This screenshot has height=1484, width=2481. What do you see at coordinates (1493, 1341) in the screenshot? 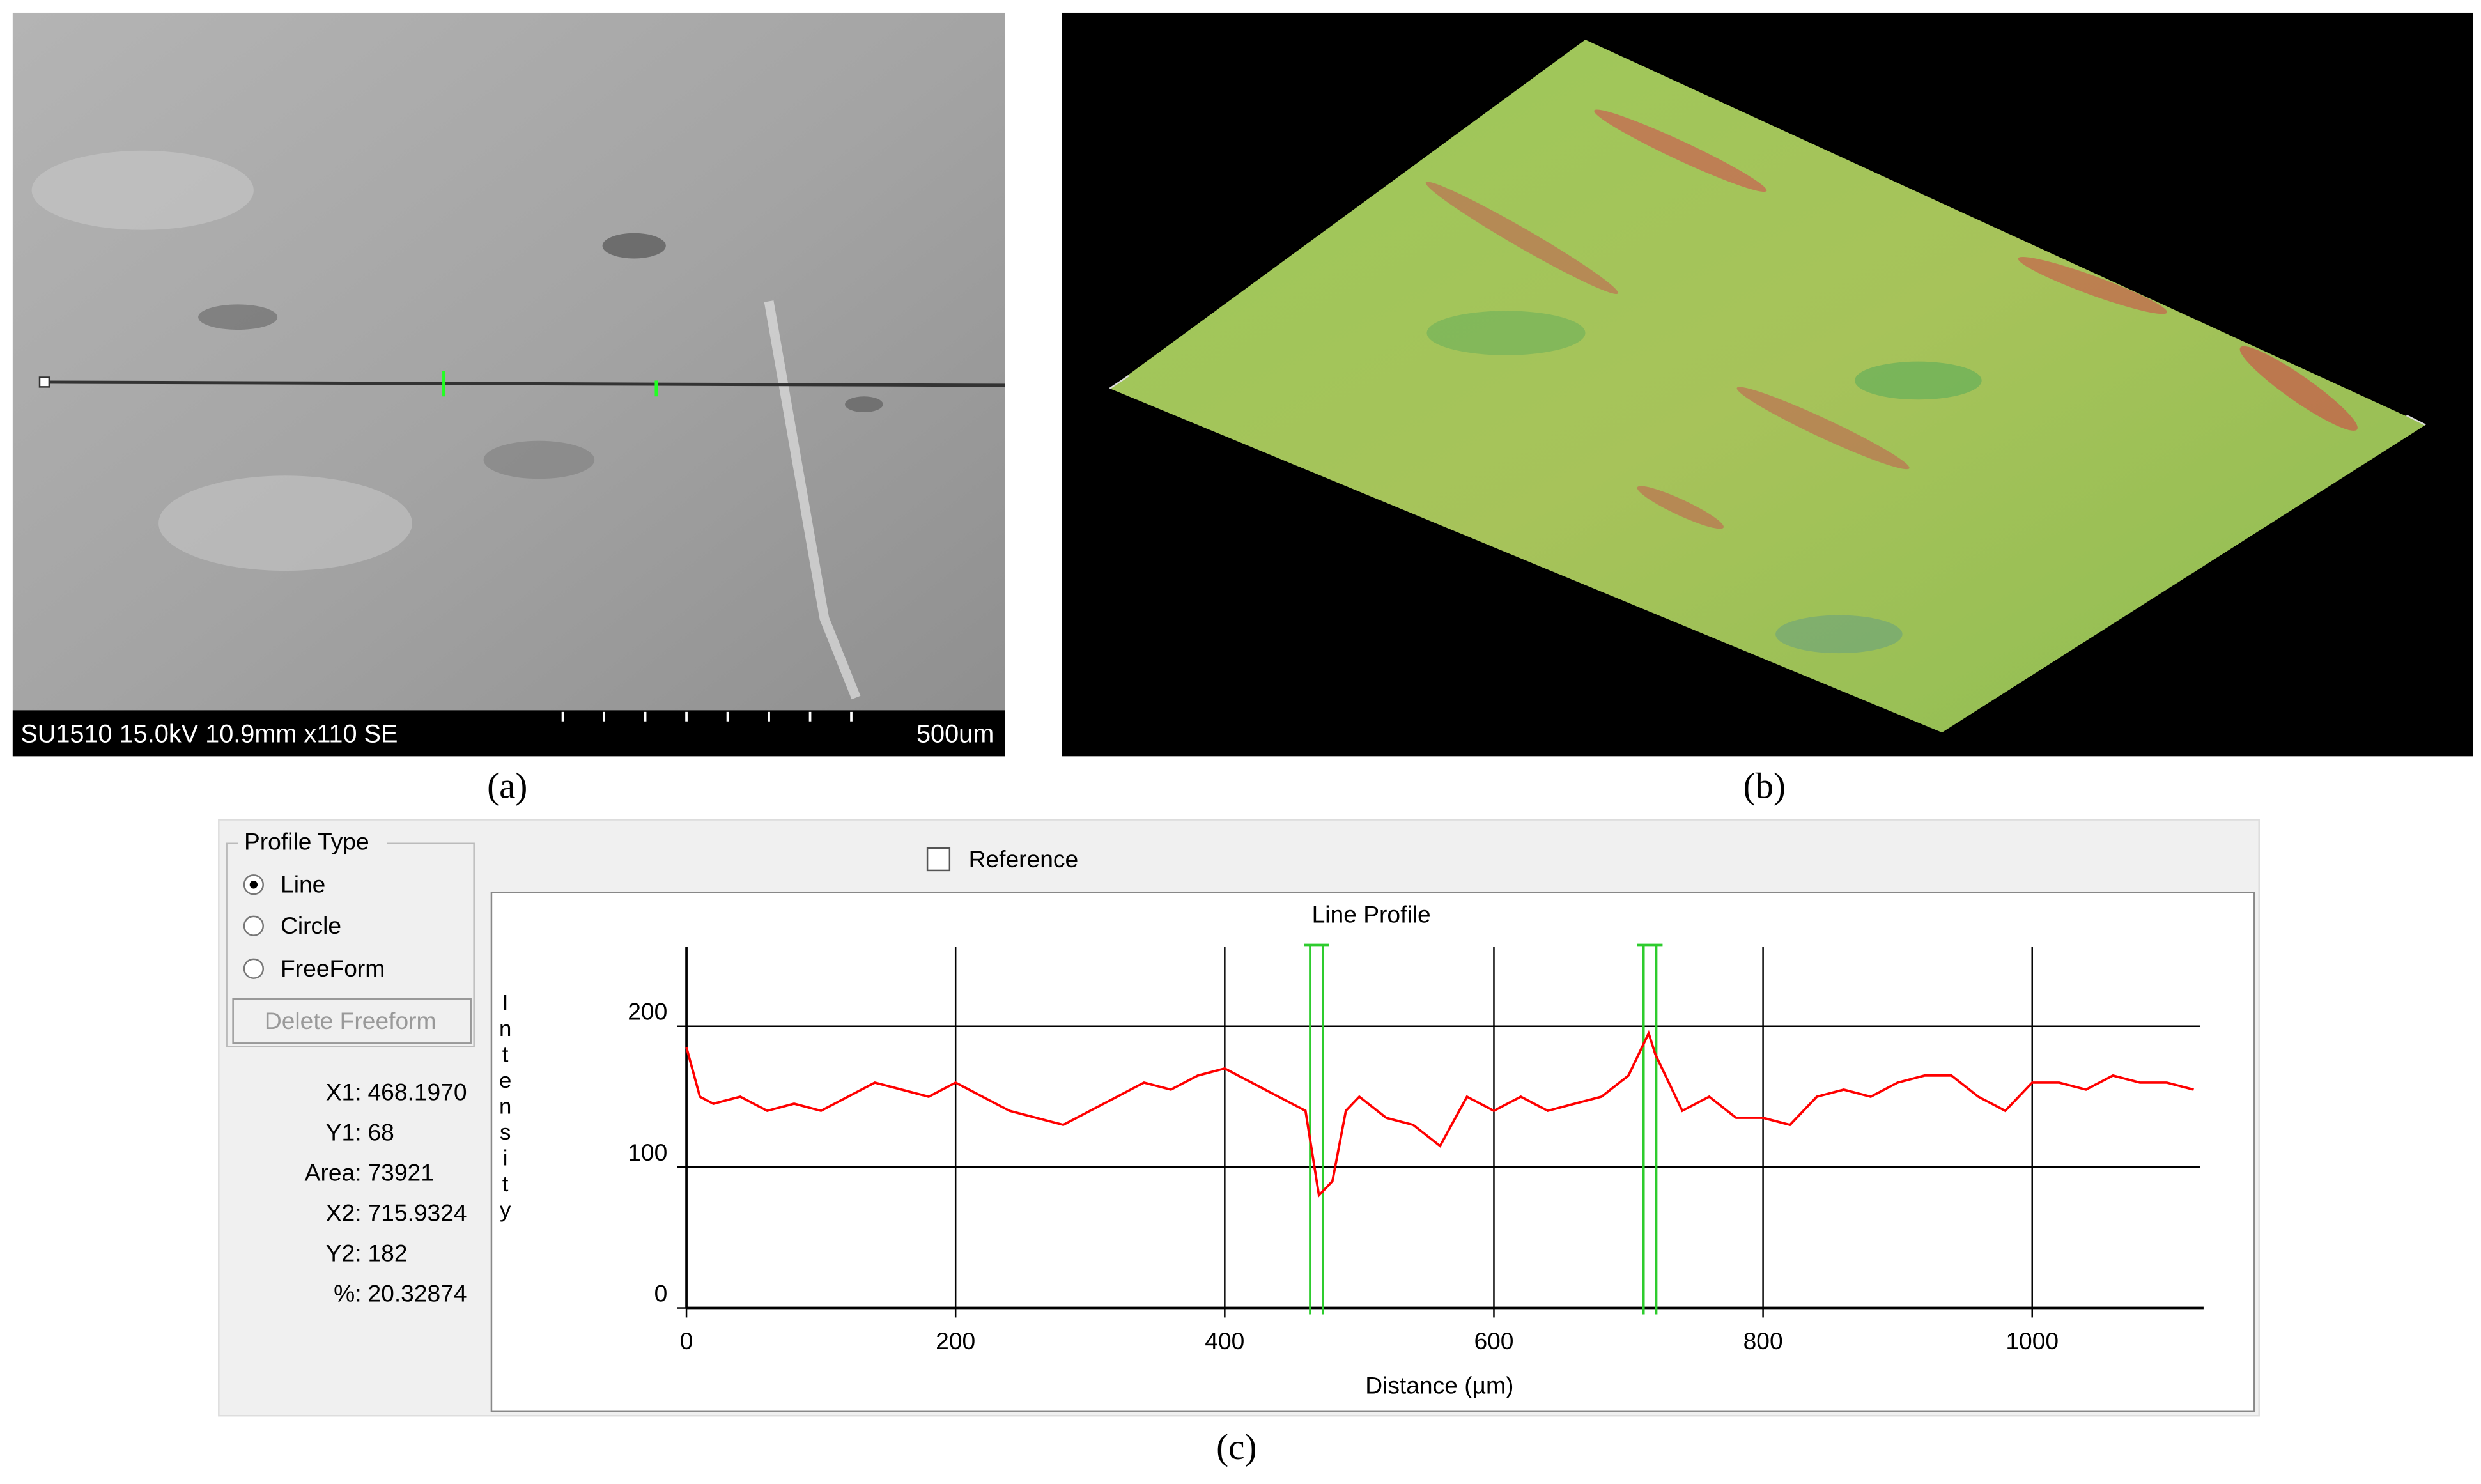
I see `x-tick-label: 600` at bounding box center [1493, 1341].